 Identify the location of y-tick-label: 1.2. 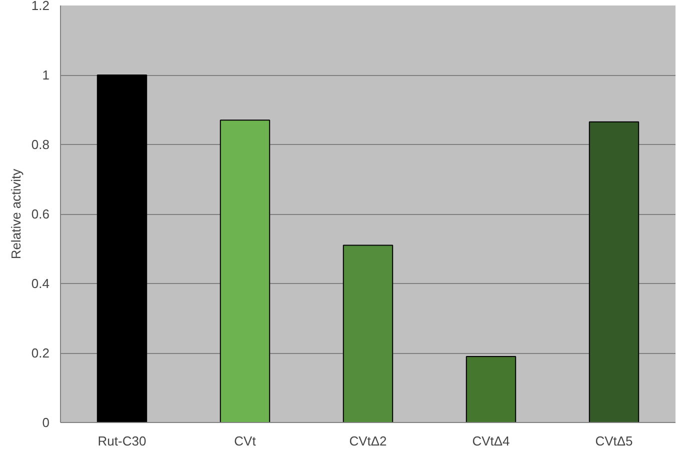
(40, 6).